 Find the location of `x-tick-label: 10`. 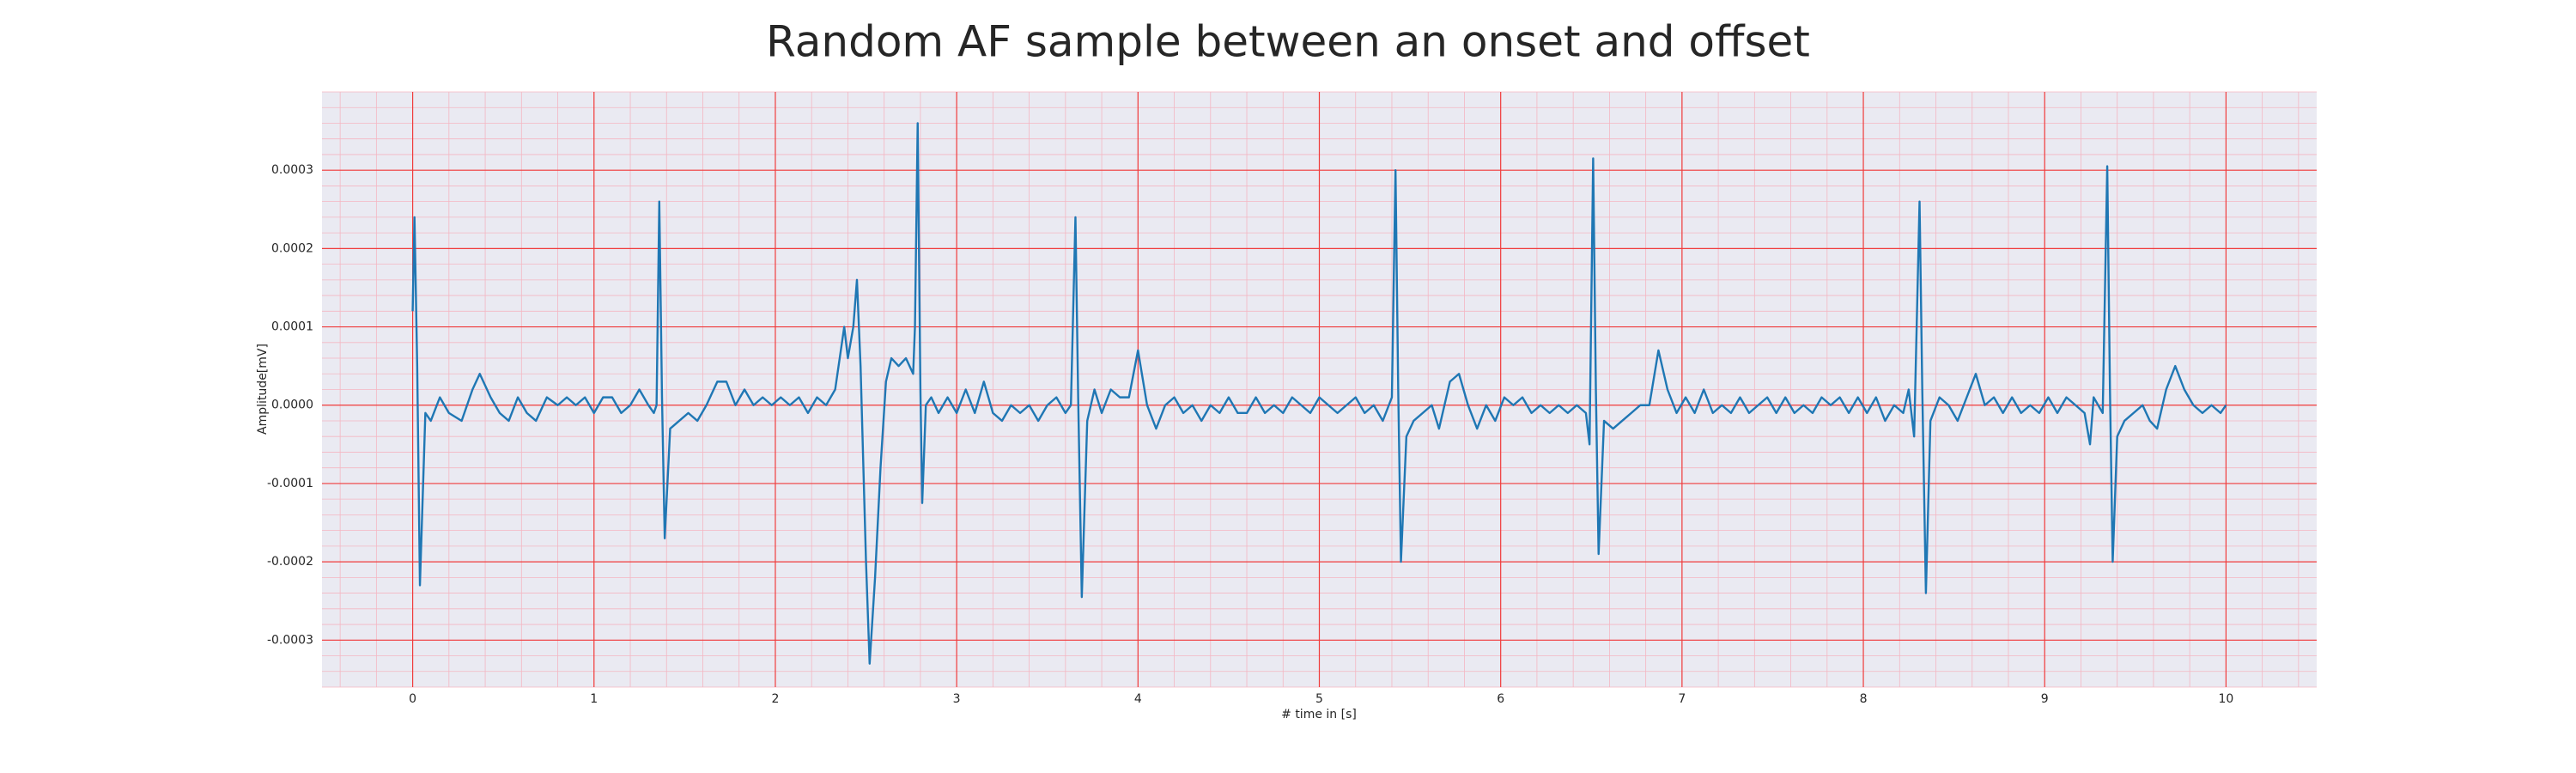

x-tick-label: 10 is located at coordinates (2225, 699).